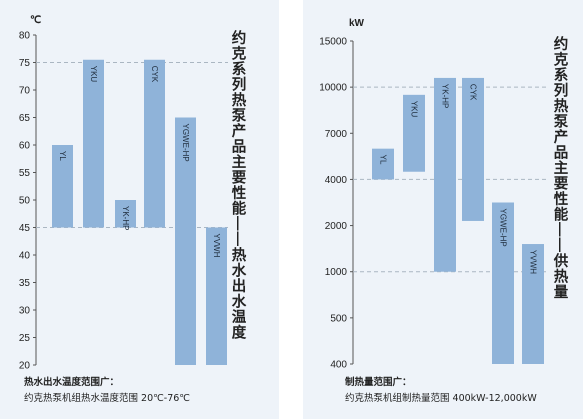  I want to click on right-bar-yl, so click(383, 164).